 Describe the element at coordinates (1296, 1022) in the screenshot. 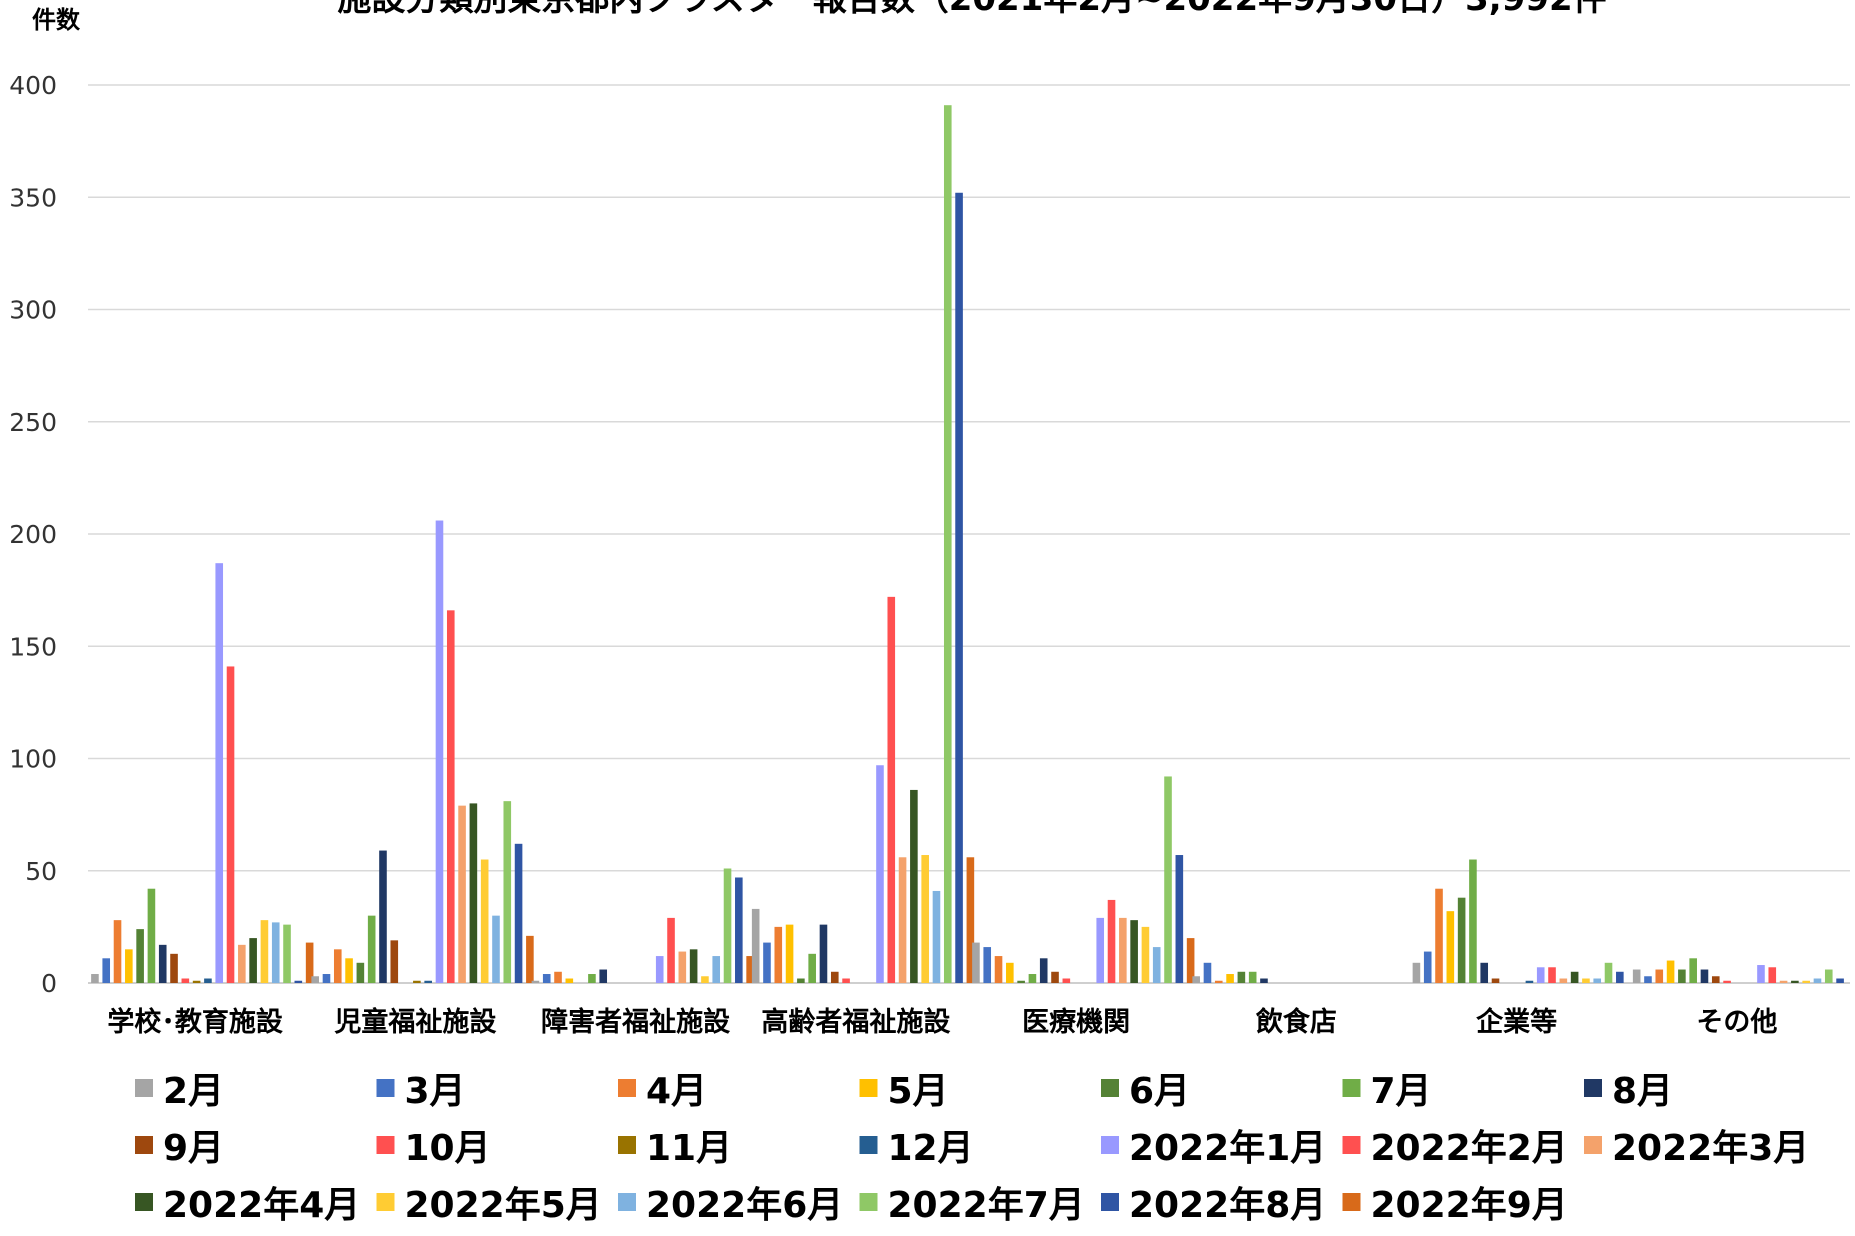

I see `x-category-label: 飲食店` at that location.